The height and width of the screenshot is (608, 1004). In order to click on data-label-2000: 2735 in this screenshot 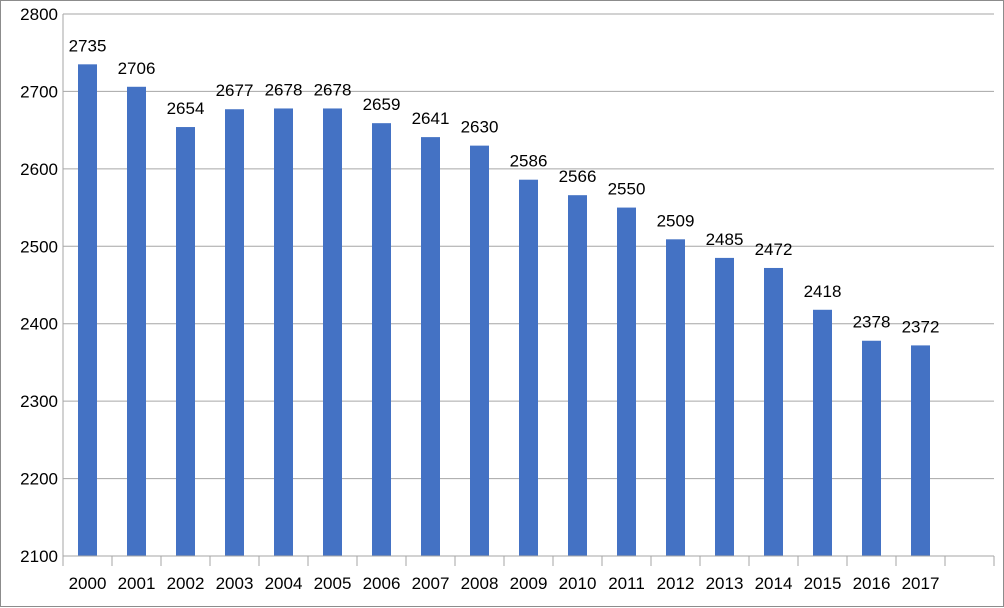, I will do `click(88, 45)`.